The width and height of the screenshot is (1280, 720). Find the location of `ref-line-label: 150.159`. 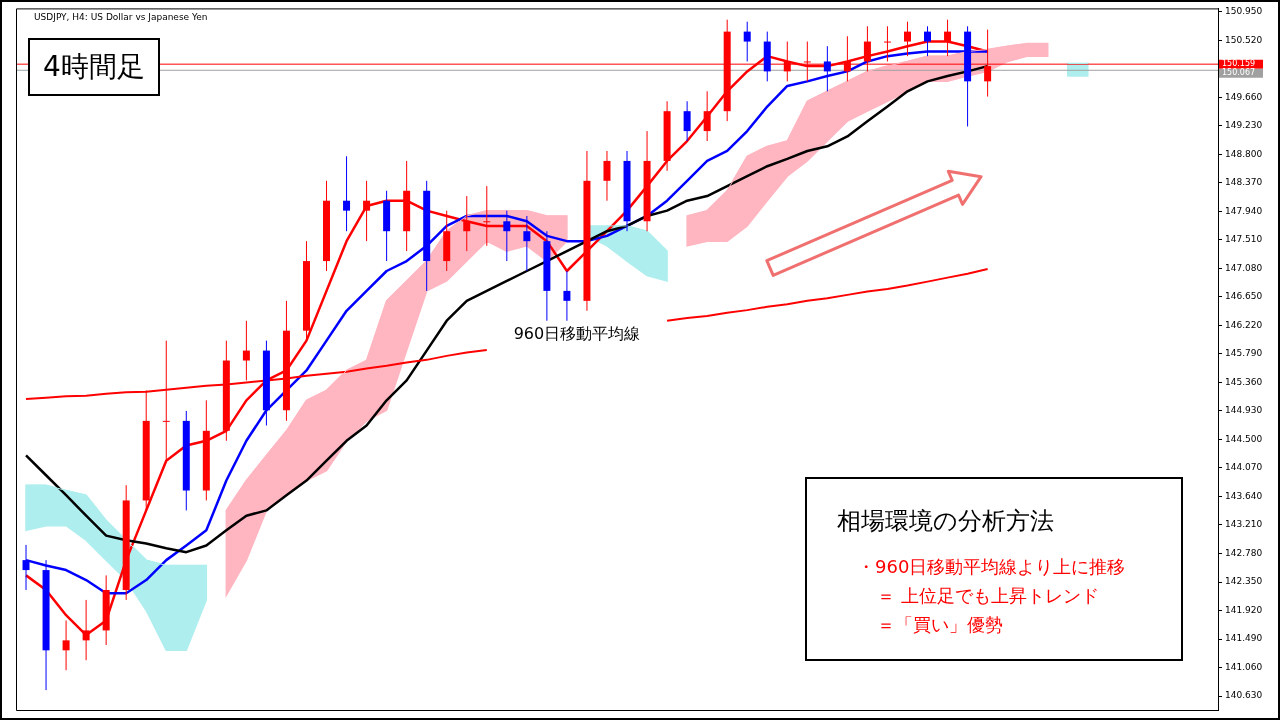

ref-line-label: 150.159 is located at coordinates (1239, 64).